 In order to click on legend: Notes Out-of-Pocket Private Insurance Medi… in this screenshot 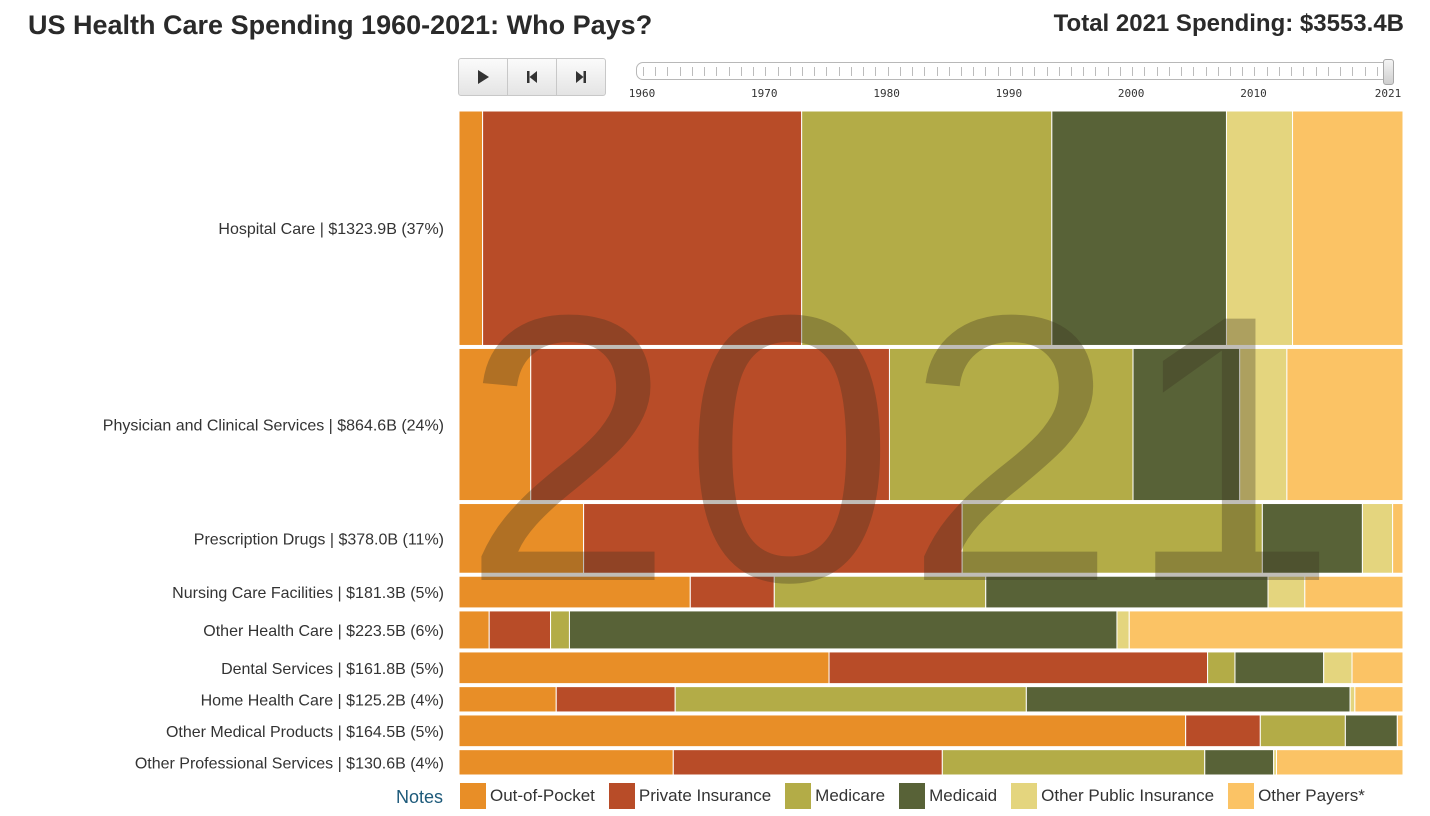, I will do `click(715, 797)`.